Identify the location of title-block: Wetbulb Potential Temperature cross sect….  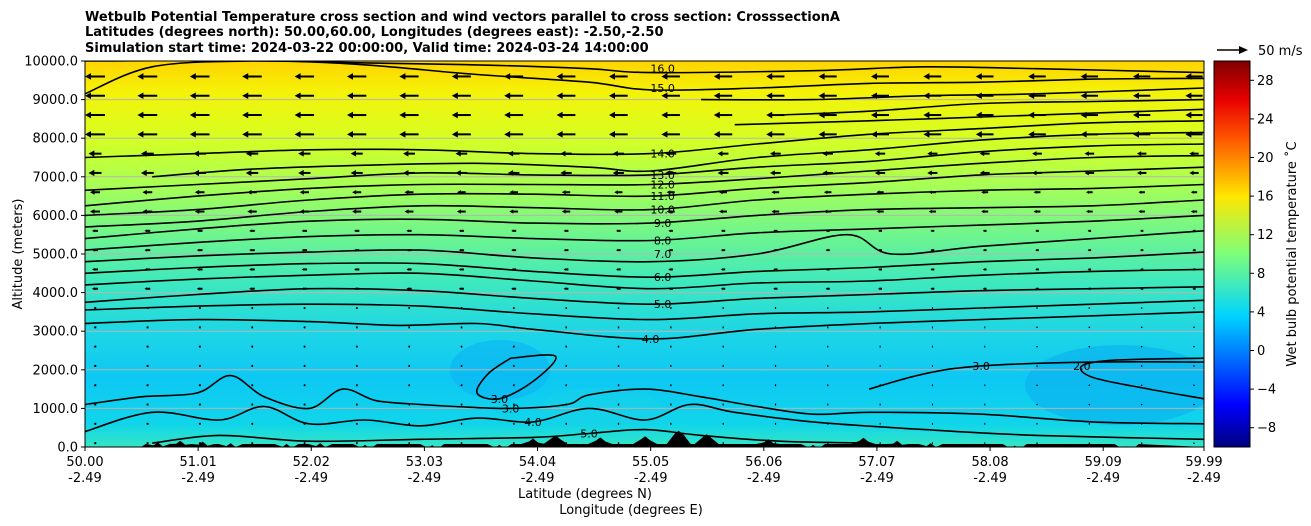
(462, 33).